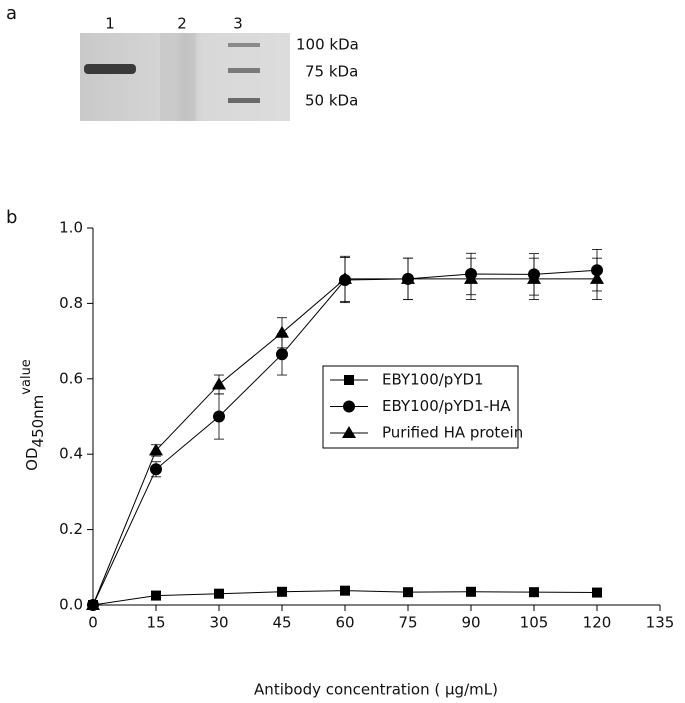 This screenshot has height=703, width=685. I want to click on y-axis-title: OD450nmvalue, so click(33, 415).